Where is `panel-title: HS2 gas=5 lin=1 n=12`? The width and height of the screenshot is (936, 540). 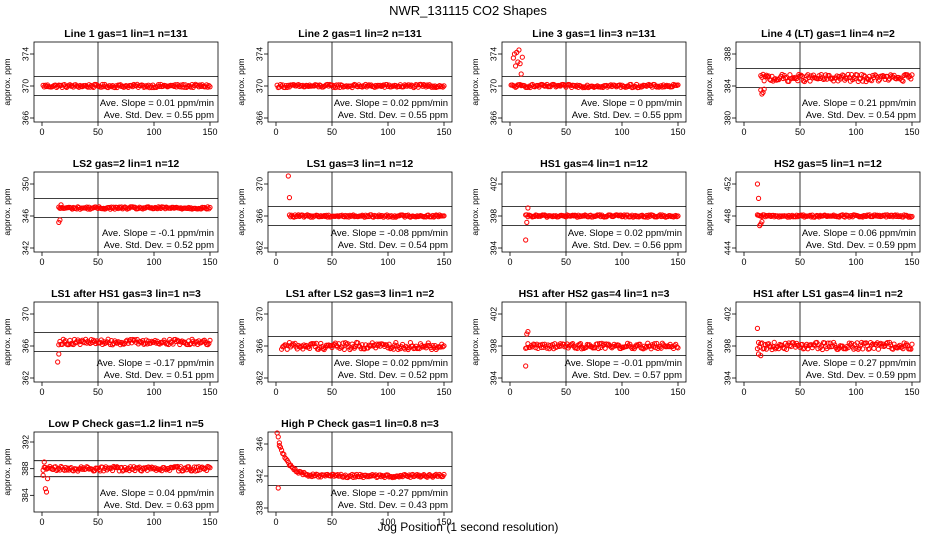
panel-title: HS2 gas=5 lin=1 n=12 is located at coordinates (828, 164).